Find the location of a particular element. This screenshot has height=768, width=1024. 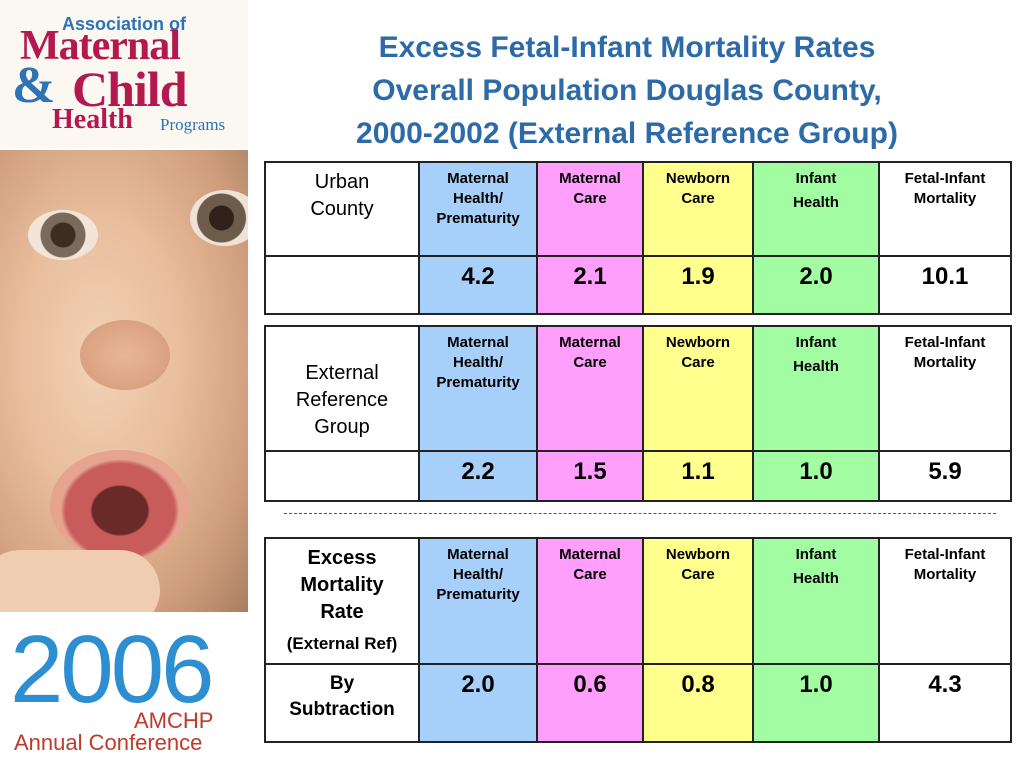

value-newborn-care: 1.9 is located at coordinates (698, 285).